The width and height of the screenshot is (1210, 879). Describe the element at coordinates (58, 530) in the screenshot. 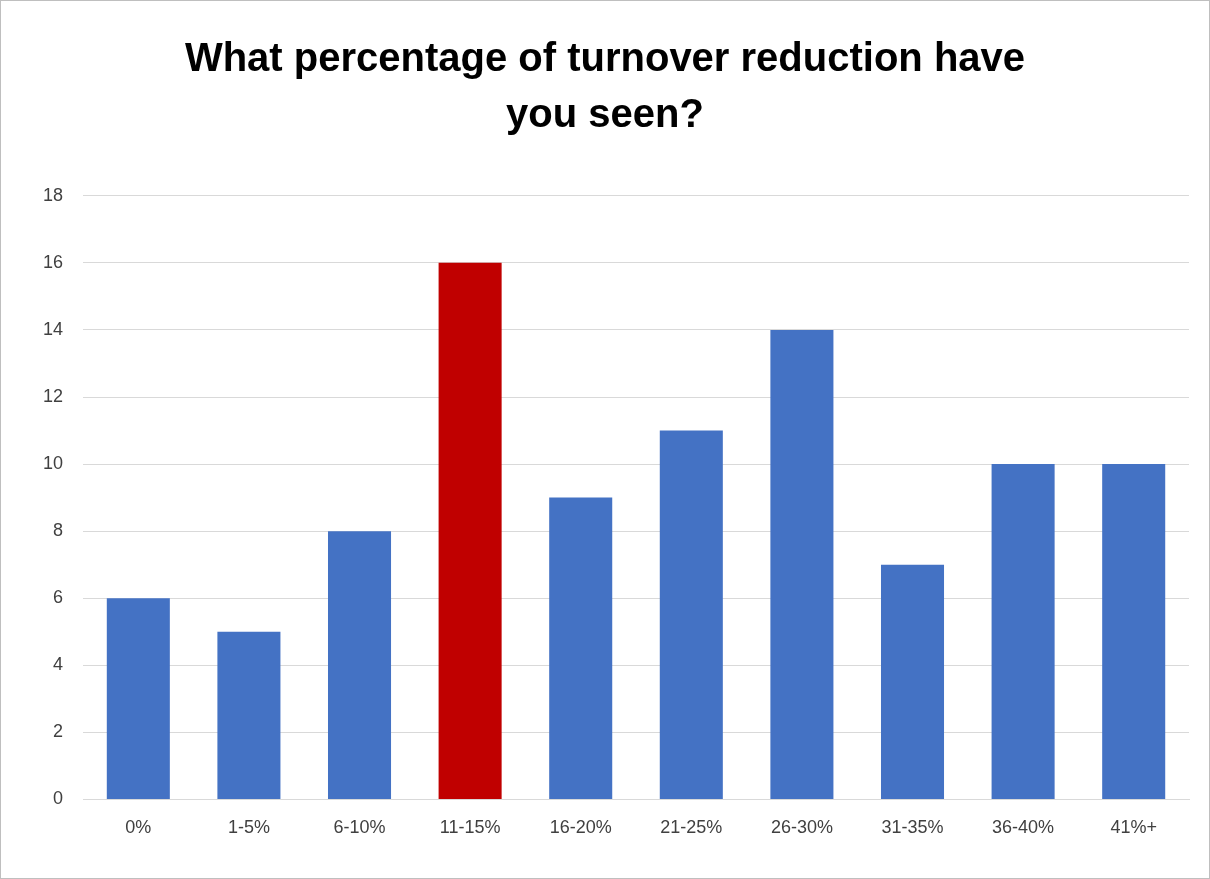

I see `y-tick-label: 8` at that location.